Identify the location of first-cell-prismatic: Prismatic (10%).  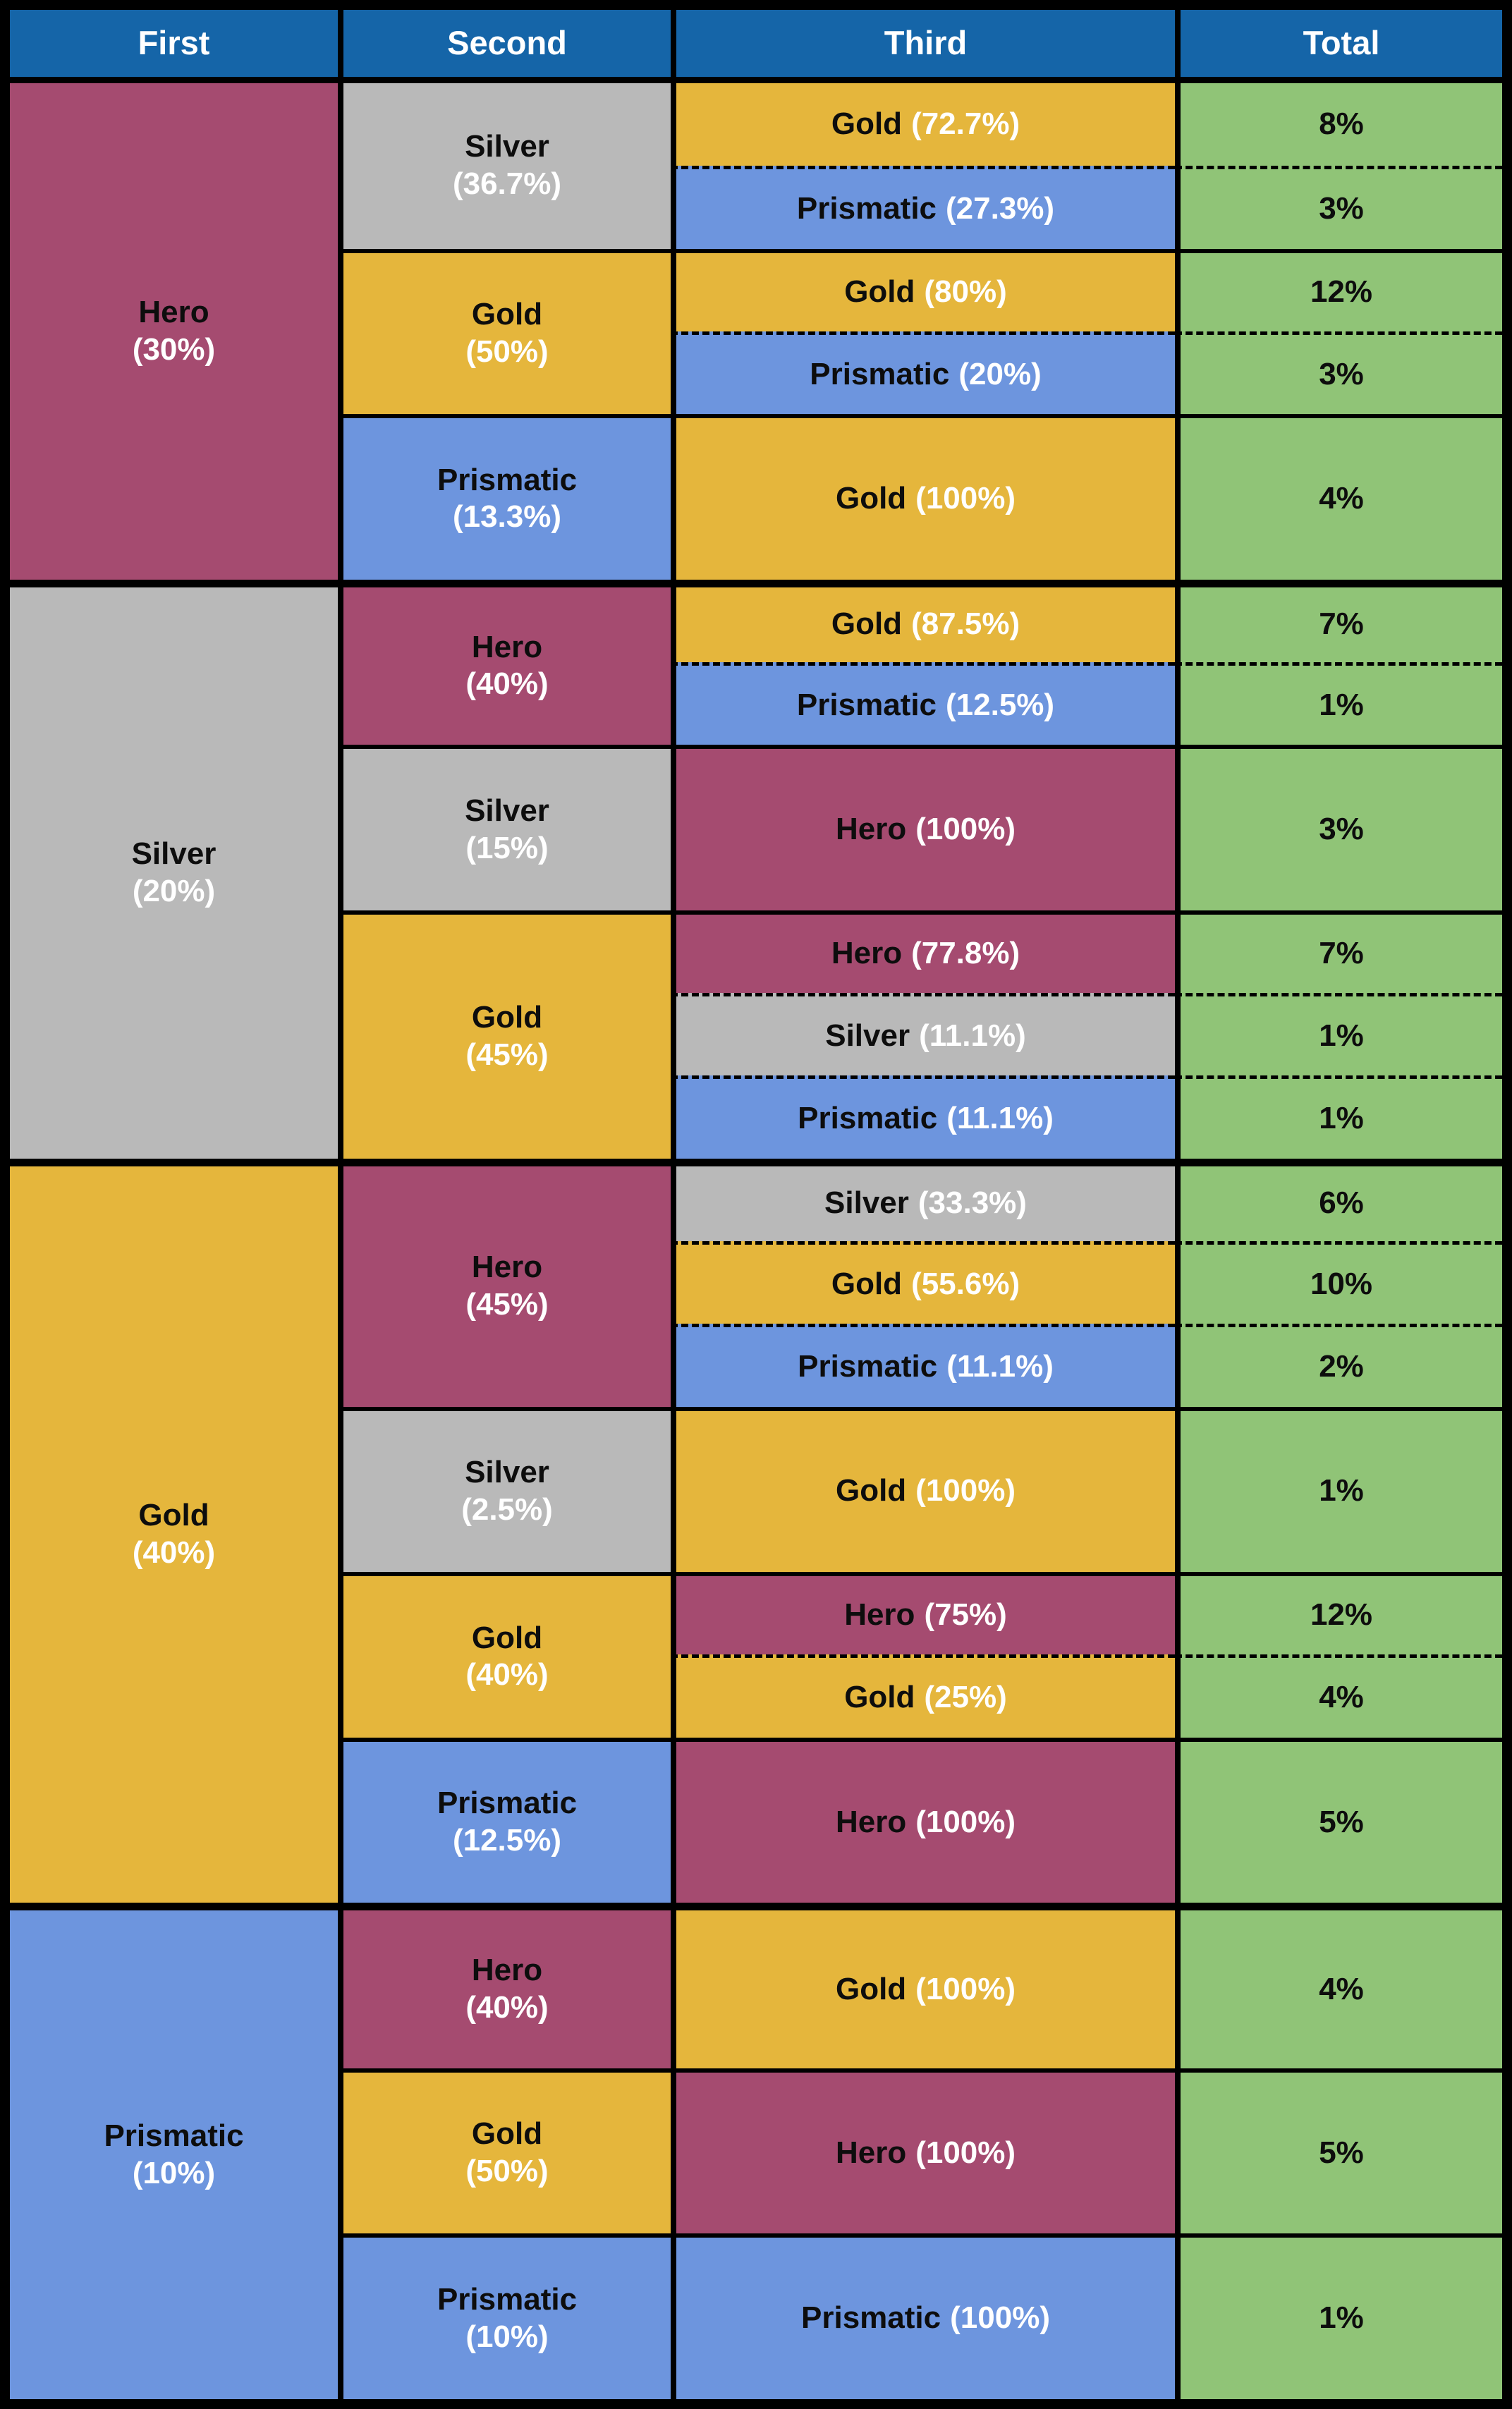
(174, 2151).